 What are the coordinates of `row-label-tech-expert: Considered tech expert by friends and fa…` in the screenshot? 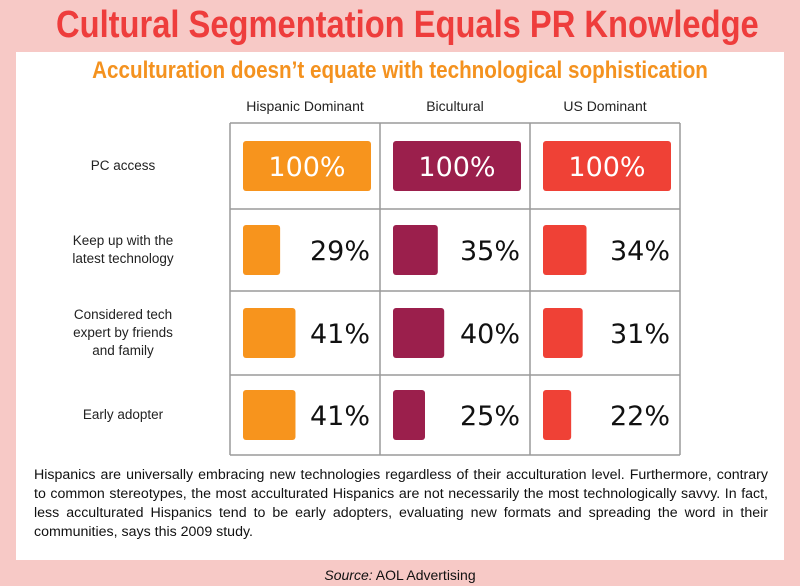 It's located at (123, 333).